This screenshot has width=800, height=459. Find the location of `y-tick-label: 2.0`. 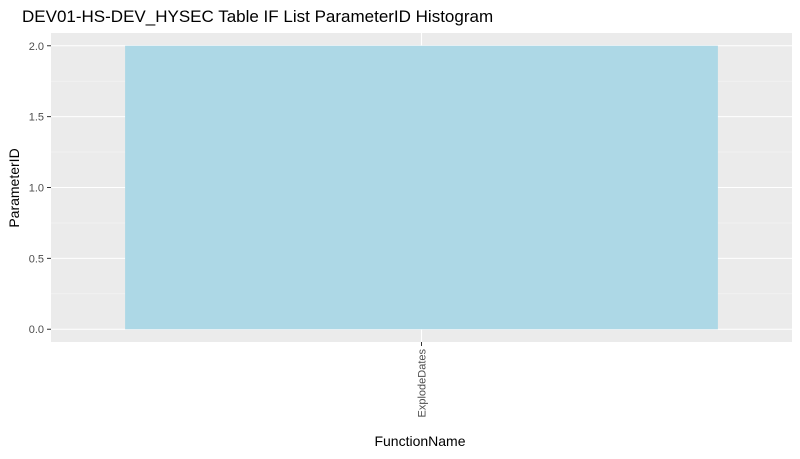

y-tick-label: 2.0 is located at coordinates (36, 47).